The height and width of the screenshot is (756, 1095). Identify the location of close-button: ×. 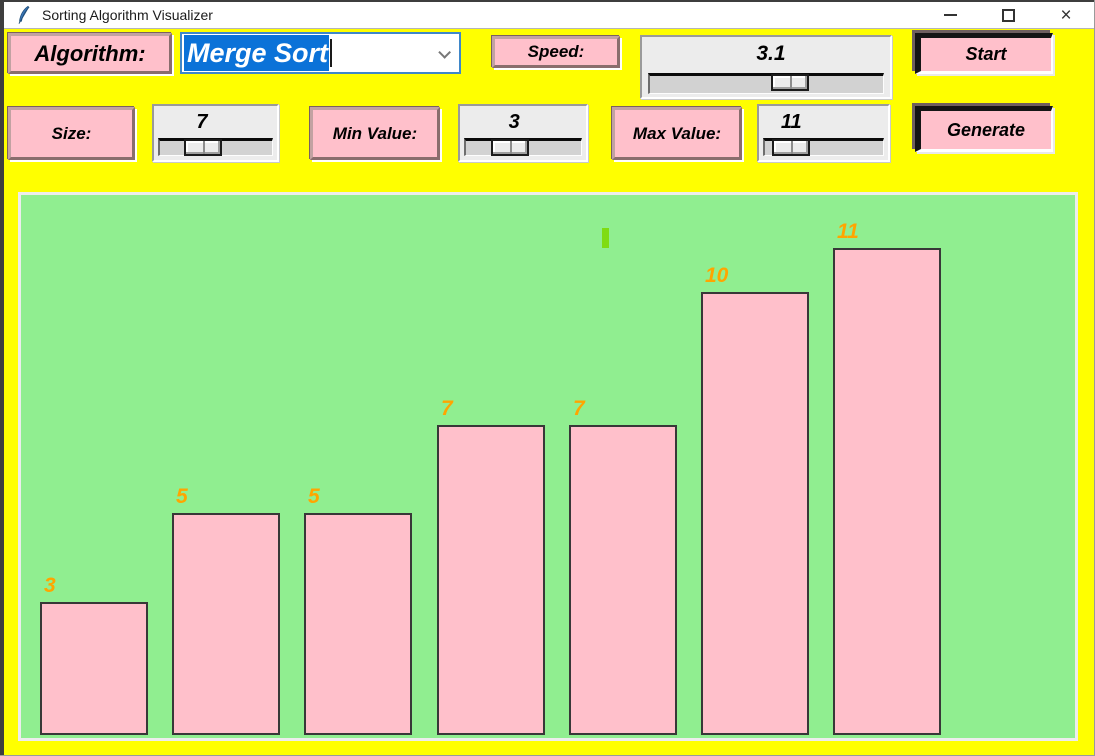
(1066, 15).